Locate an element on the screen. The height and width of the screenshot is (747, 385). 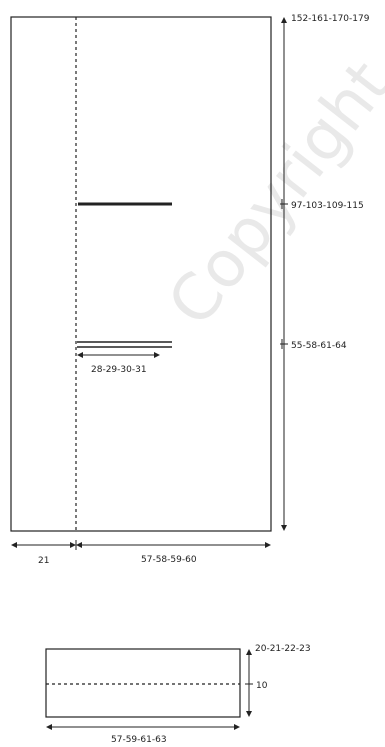
total-height-label: 152-161-170-179 is located at coordinates (330, 19).